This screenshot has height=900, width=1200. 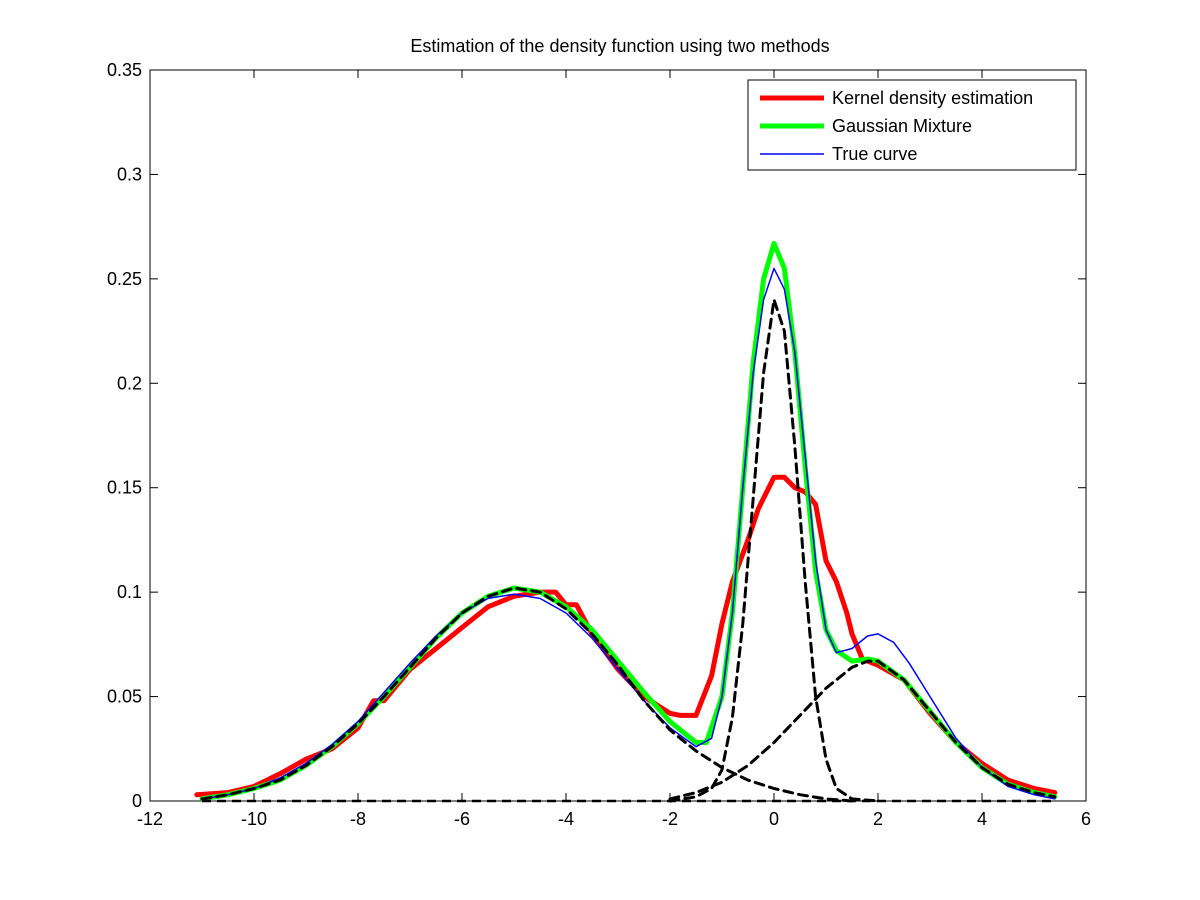 What do you see at coordinates (124, 70) in the screenshot?
I see `y-tick-label: 0.35` at bounding box center [124, 70].